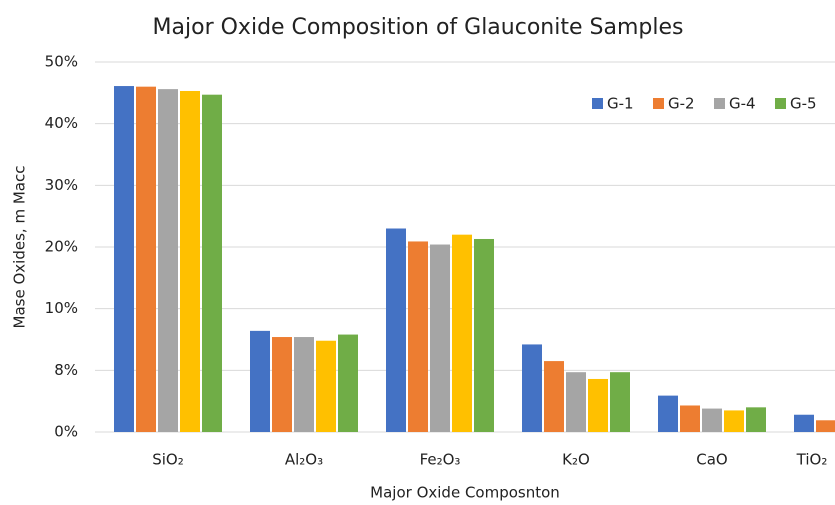 Image resolution: width=835 pixels, height=505 pixels. What do you see at coordinates (576, 460) in the screenshot?
I see `x-tick-label: K₂O` at bounding box center [576, 460].